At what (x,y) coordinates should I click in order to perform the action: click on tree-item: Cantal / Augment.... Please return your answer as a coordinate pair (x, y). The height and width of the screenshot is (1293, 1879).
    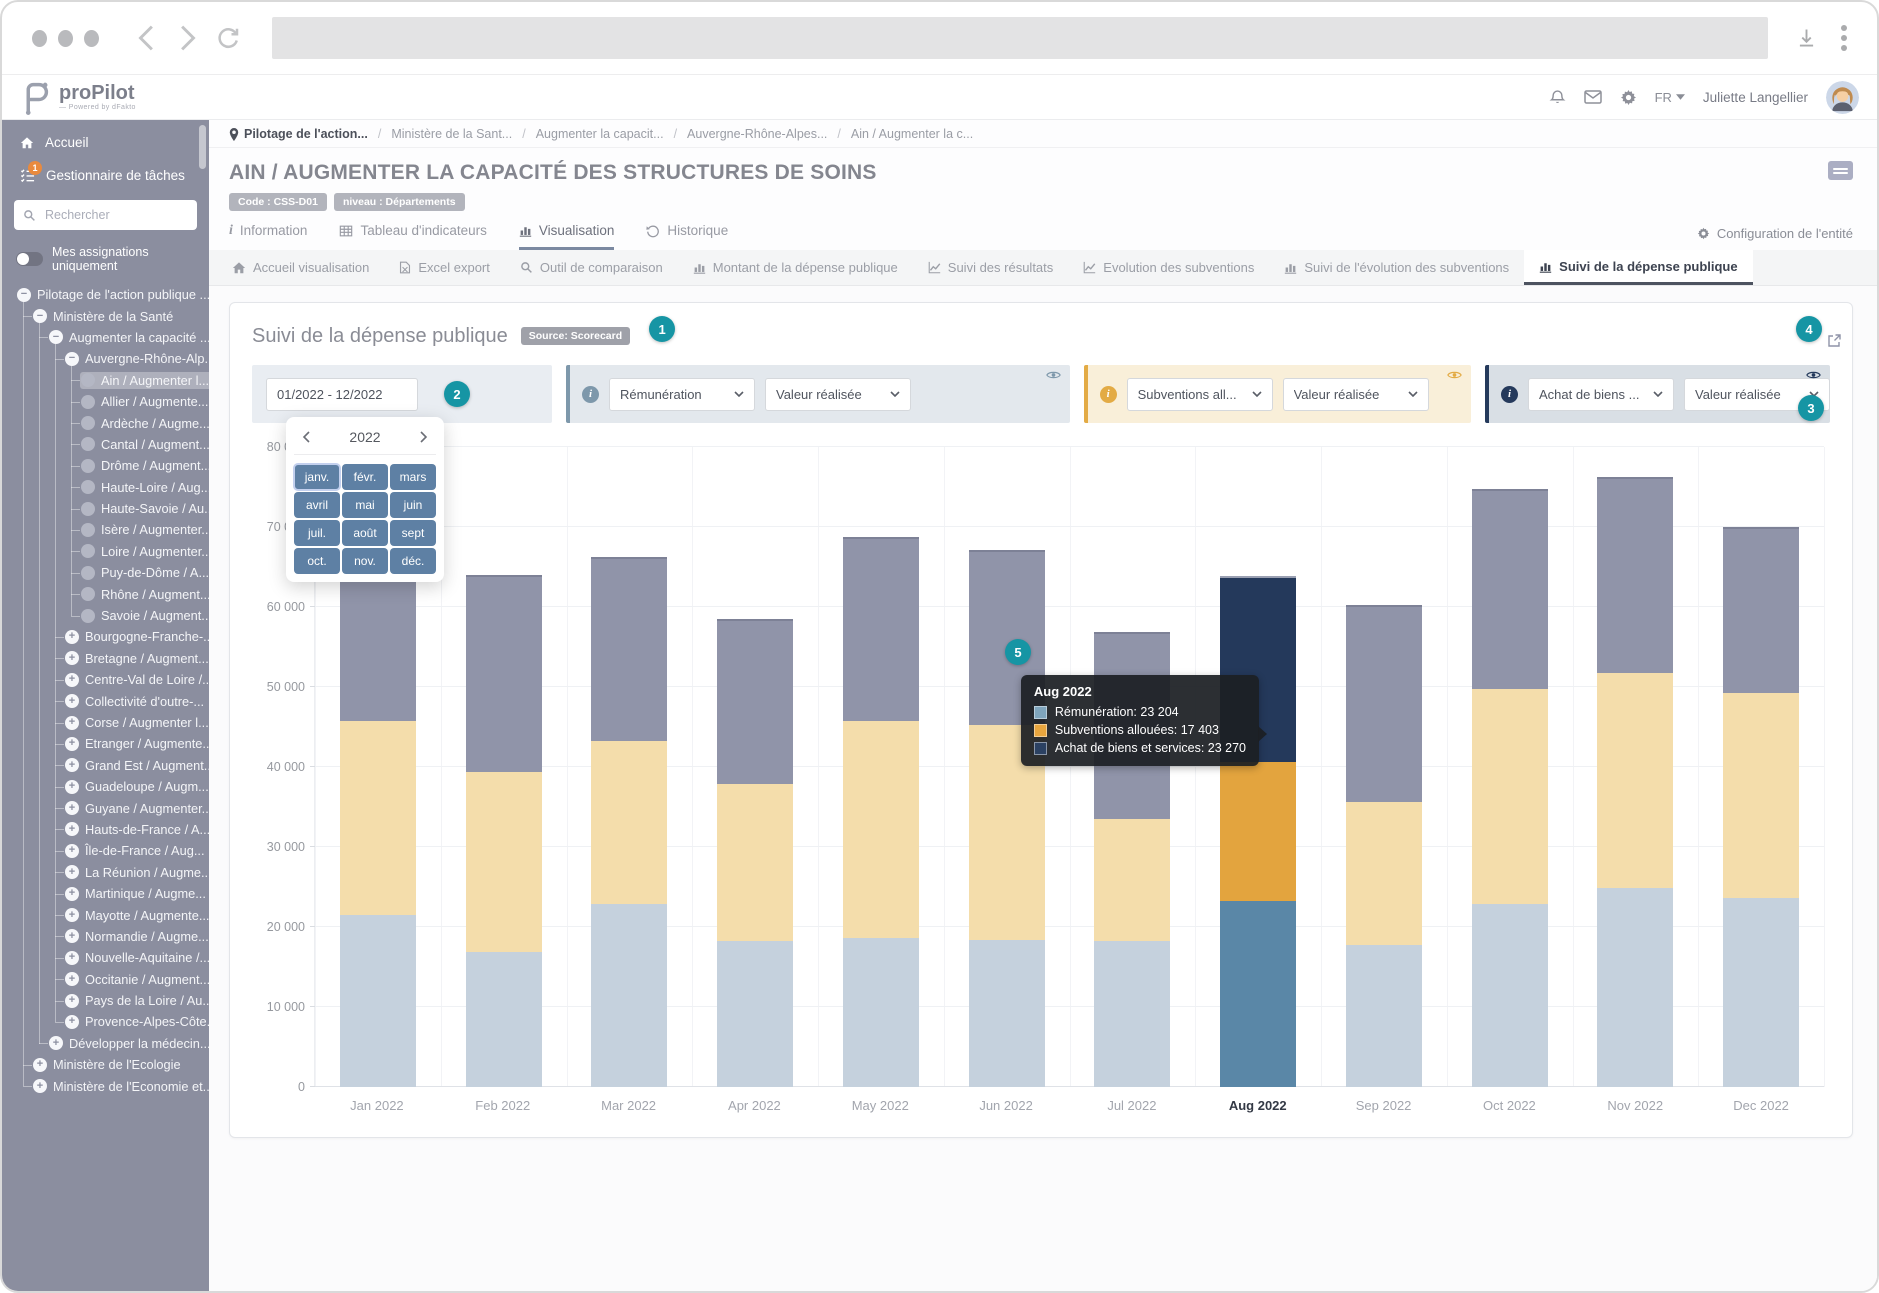
    Looking at the image, I should click on (105, 444).